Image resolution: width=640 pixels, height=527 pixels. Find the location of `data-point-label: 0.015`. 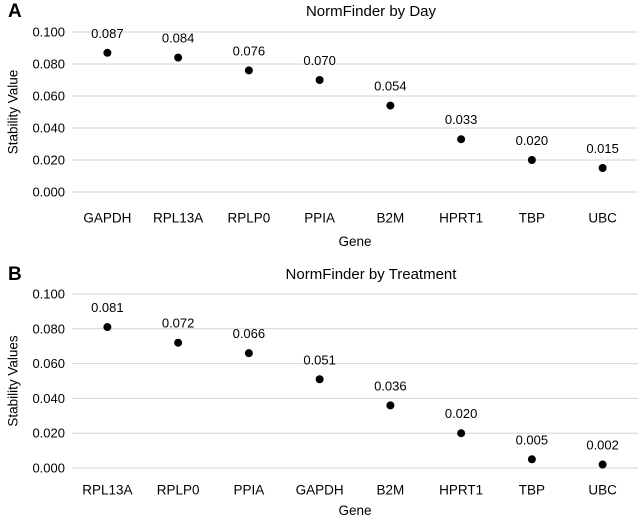

data-point-label: 0.015 is located at coordinates (602, 148).